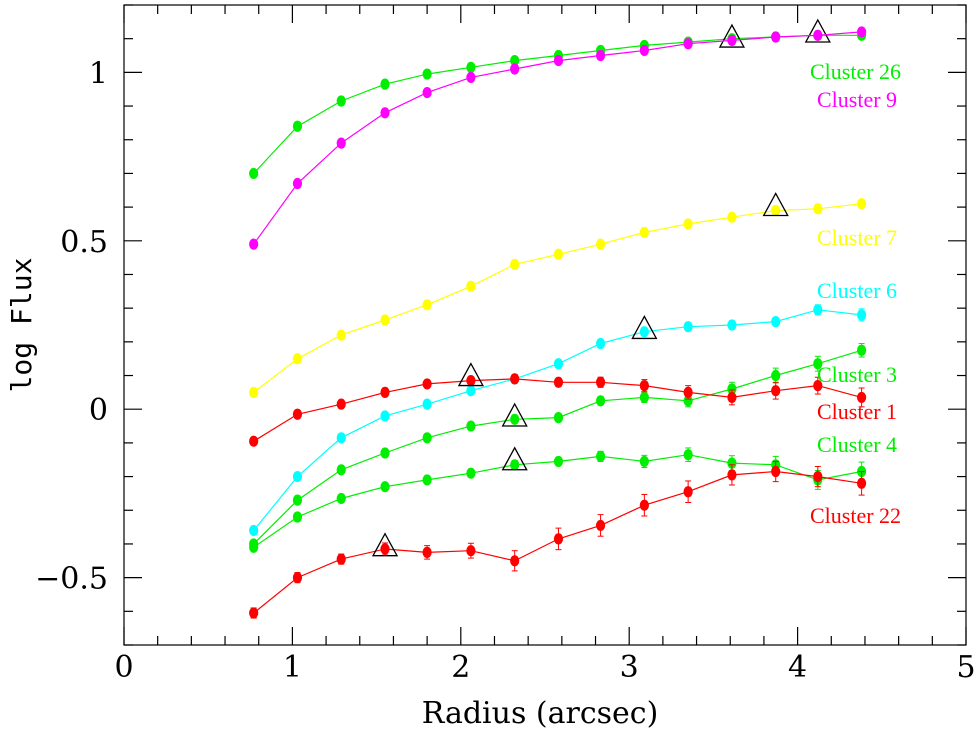 This screenshot has height=730, width=979. What do you see at coordinates (98, 73) in the screenshot?
I see `y-tick-label: 1` at bounding box center [98, 73].